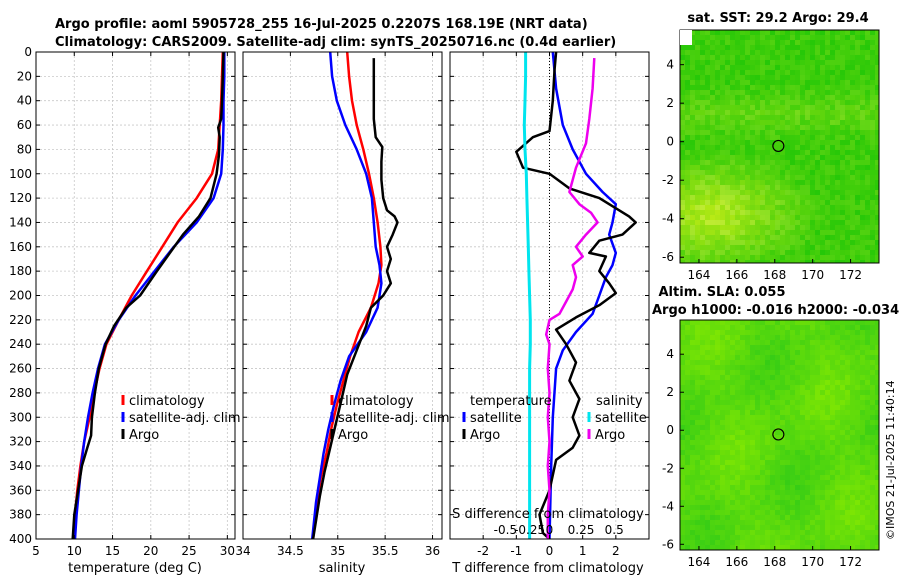 The height and width of the screenshot is (580, 900). What do you see at coordinates (20, 320) in the screenshot?
I see `y-tick-label: 220` at bounding box center [20, 320].